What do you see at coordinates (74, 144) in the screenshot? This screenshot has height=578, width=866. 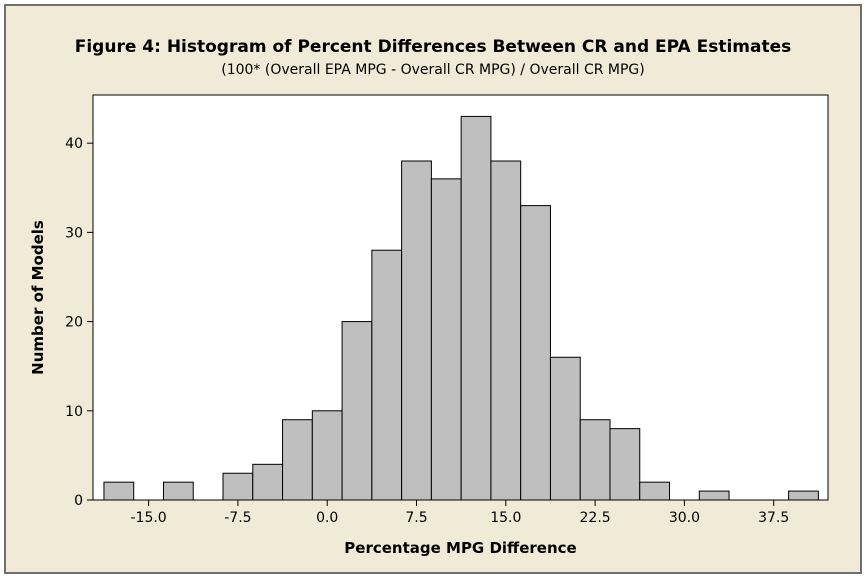 I see `y-tick-label: 40` at bounding box center [74, 144].